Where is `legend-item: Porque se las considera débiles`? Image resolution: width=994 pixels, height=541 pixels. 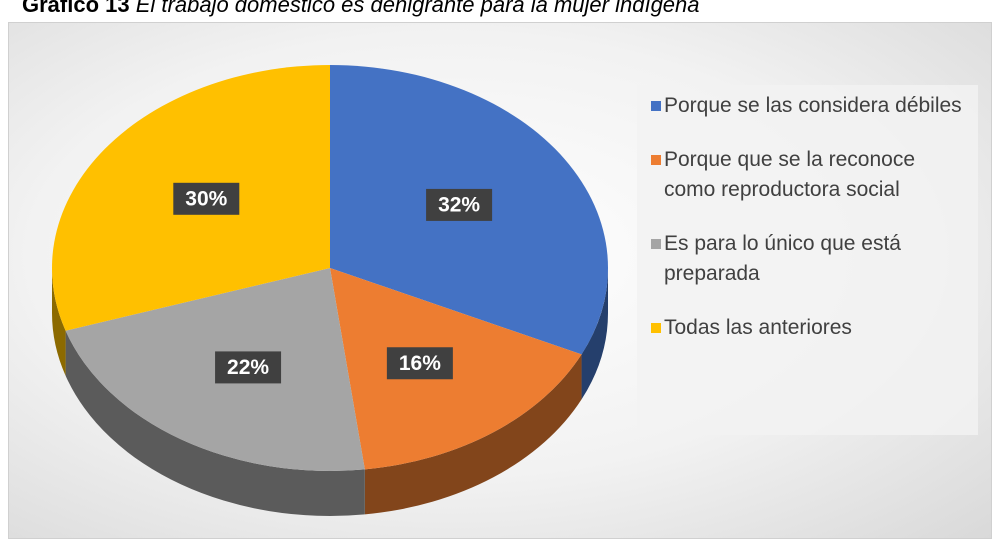 legend-item: Porque se las considera débiles is located at coordinates (809, 106).